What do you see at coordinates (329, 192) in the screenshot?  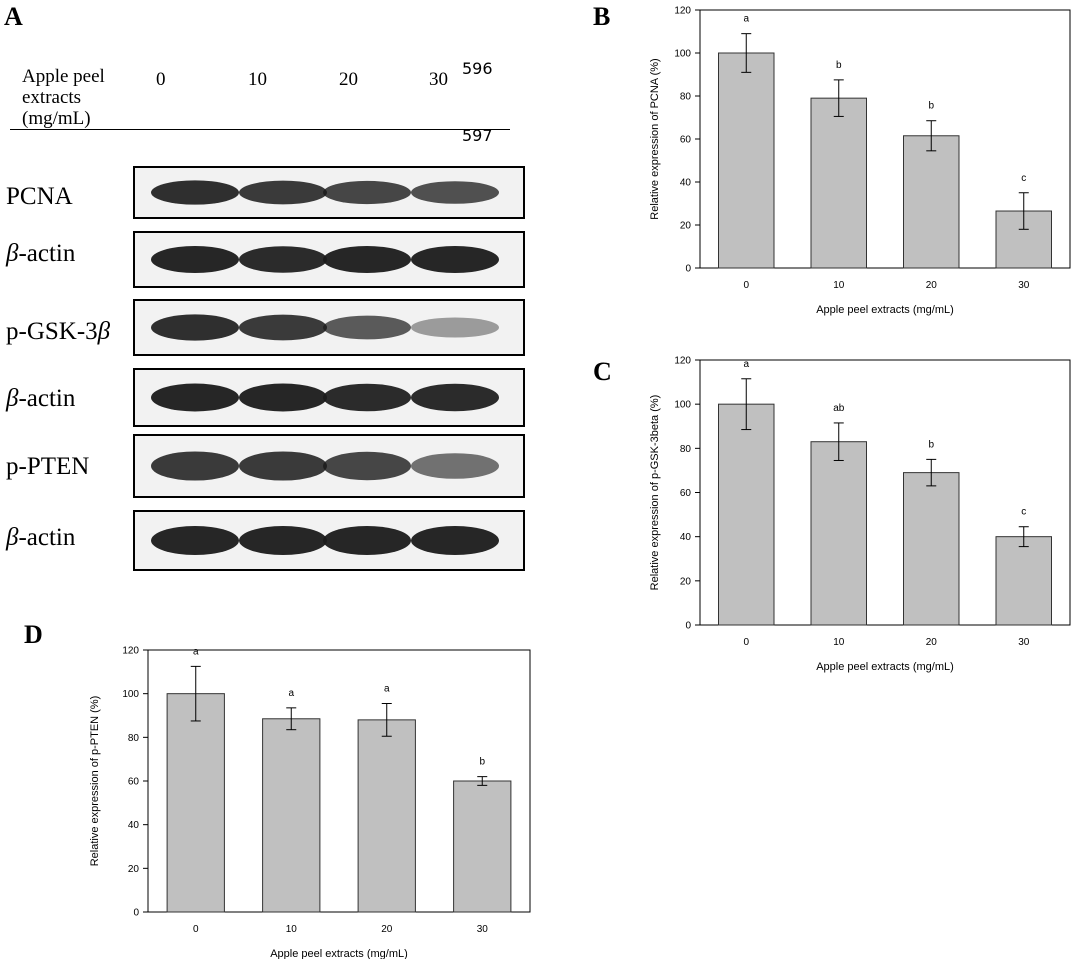 I see `blot-pcna` at bounding box center [329, 192].